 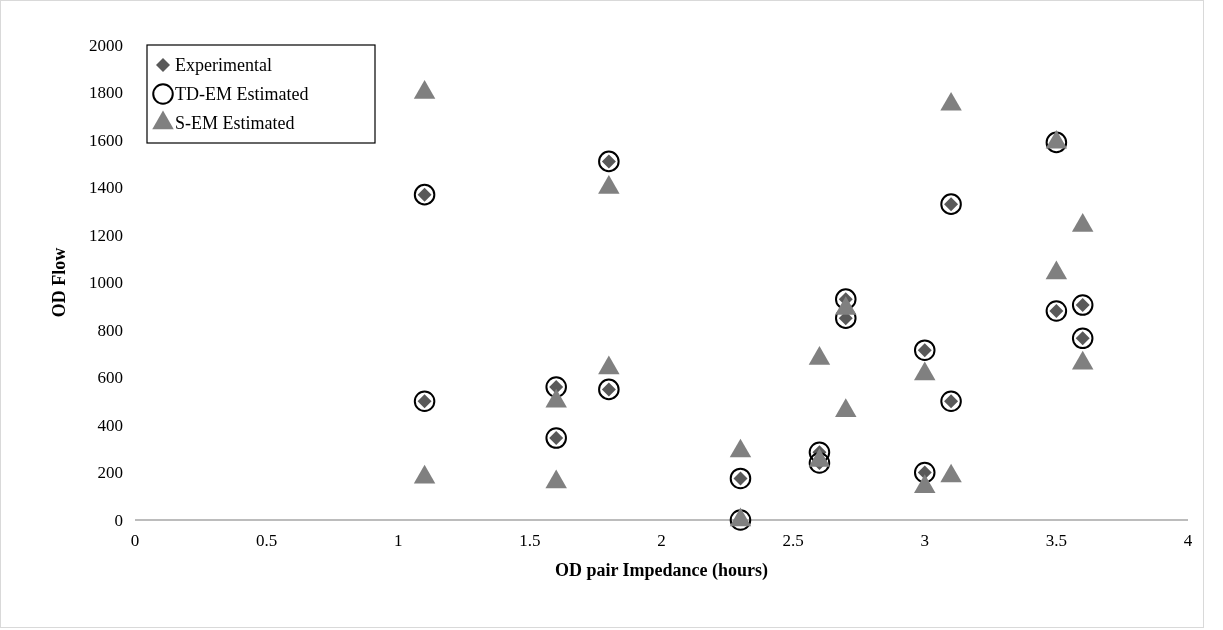 I want to click on x-axis-title: OD pair Impedance (hours), so click(x=661, y=570).